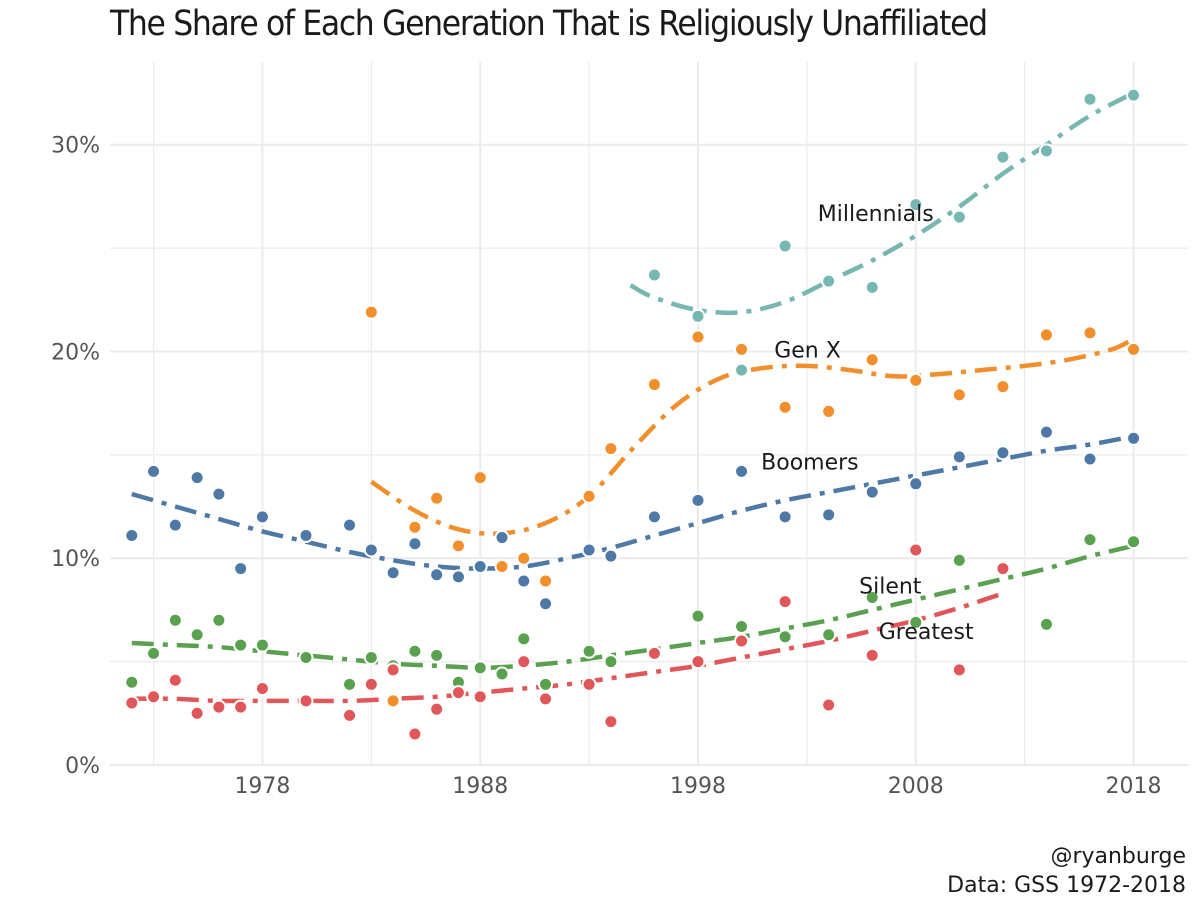 The image size is (1200, 917). I want to click on x-tick-label: 1988, so click(480, 786).